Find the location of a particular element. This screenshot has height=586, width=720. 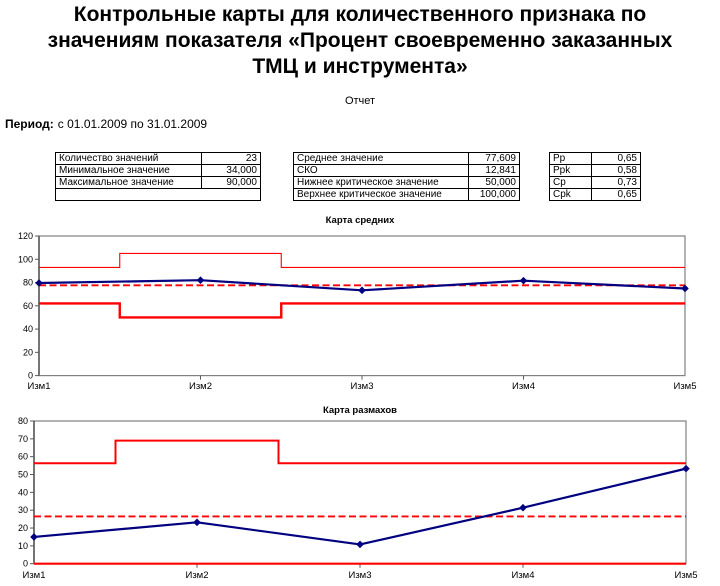

table-row: Pp 0,65 is located at coordinates (595, 158).